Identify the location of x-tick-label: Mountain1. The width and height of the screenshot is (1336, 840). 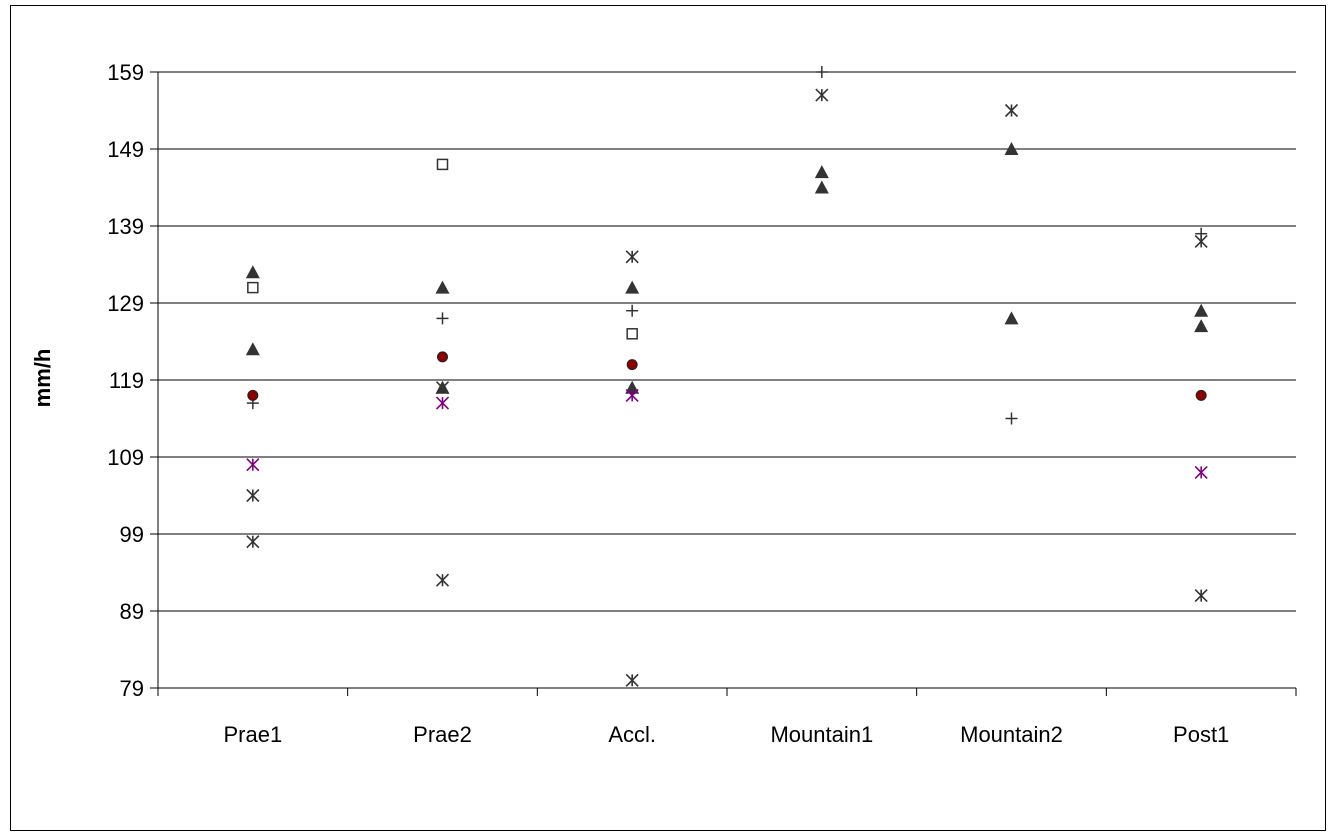
(821, 734).